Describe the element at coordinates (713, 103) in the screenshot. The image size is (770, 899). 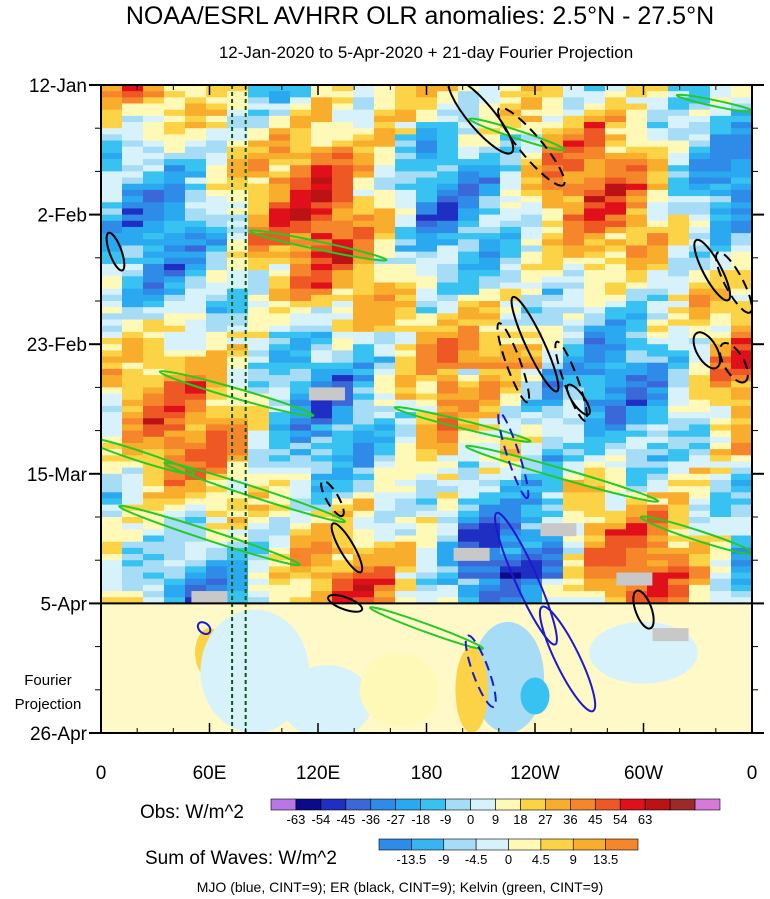
I see `kelvin-contour` at that location.